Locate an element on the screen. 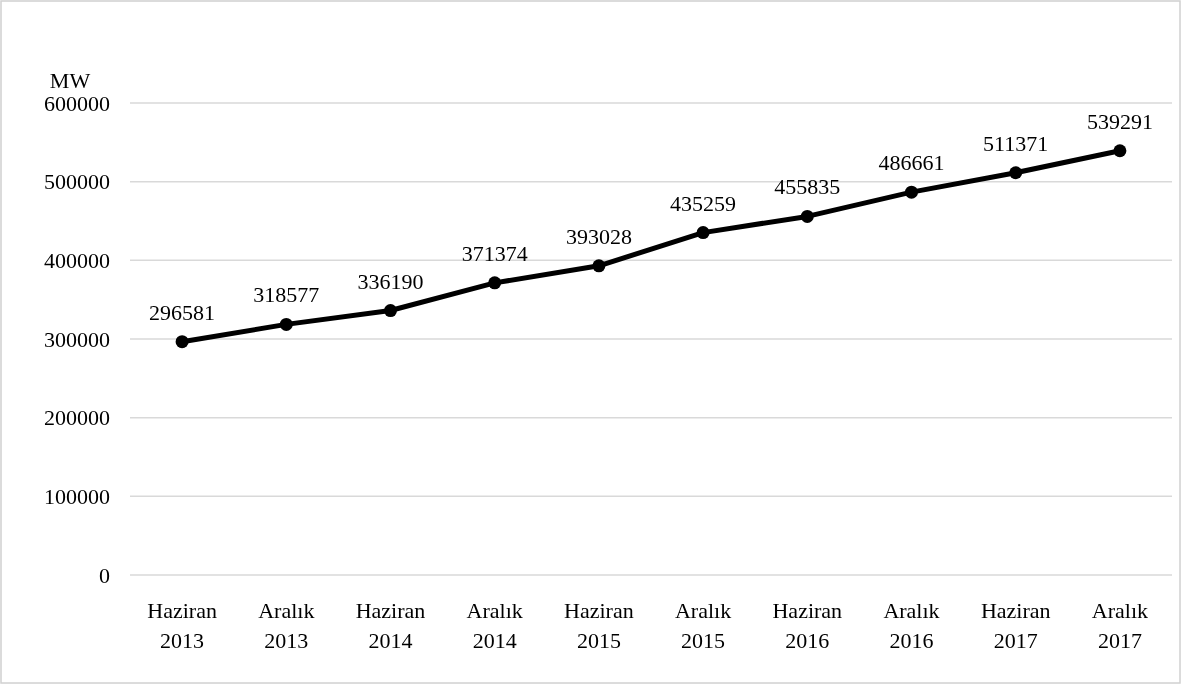 The height and width of the screenshot is (684, 1181). x-tick-label: Aralık 2015 is located at coordinates (703, 625).